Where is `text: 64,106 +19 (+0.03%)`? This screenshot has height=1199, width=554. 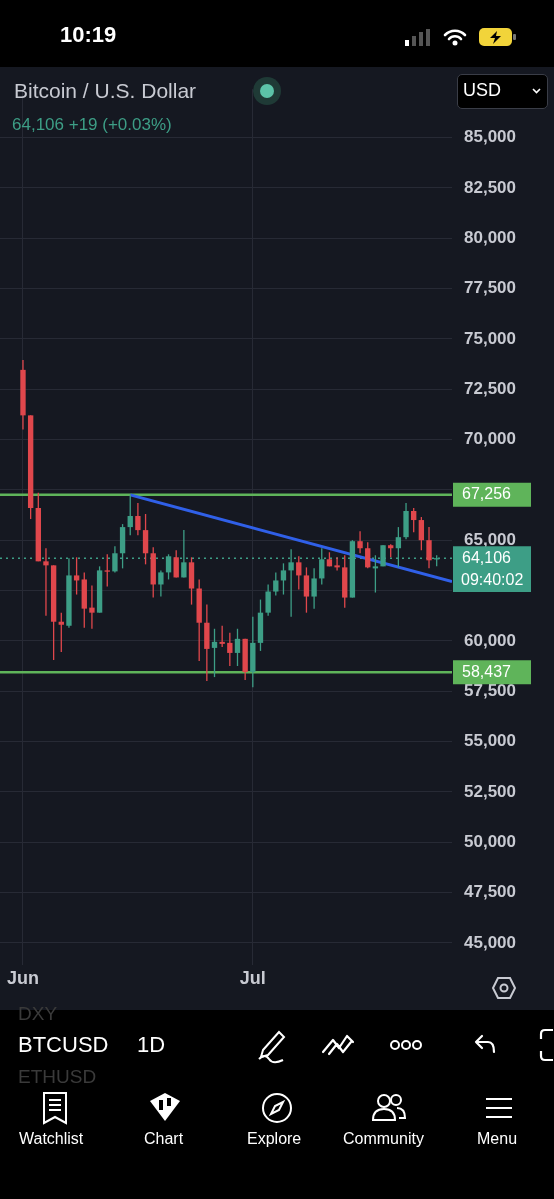
text: 64,106 +19 (+0.03%) is located at coordinates (92, 125).